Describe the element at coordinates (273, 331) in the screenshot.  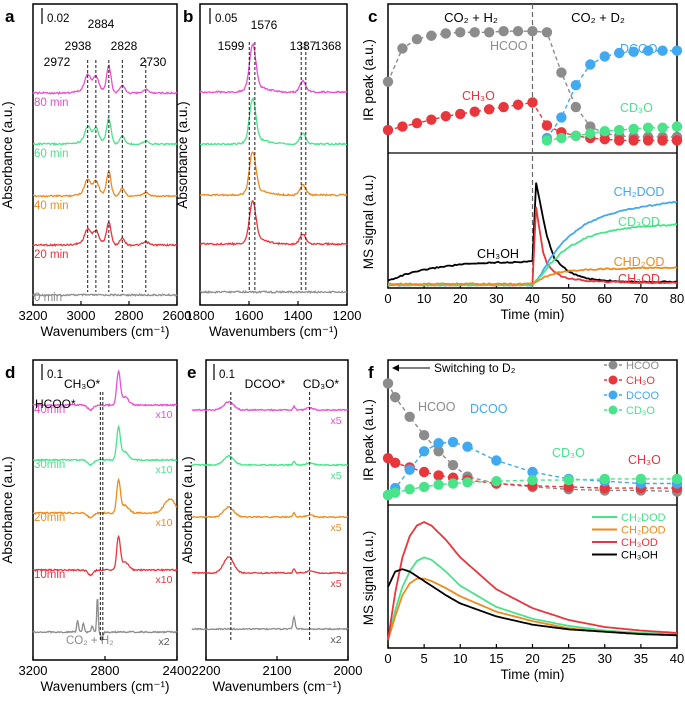
I see `panel-b-xlabel: Wavenumbers (cm⁻¹)` at that location.